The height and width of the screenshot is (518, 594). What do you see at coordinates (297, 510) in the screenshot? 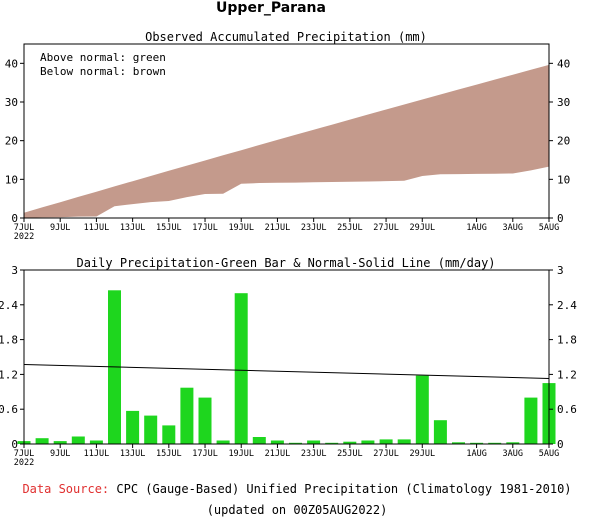
I see `updated-line: (updated on 00Z05AUG2022)` at bounding box center [297, 510].